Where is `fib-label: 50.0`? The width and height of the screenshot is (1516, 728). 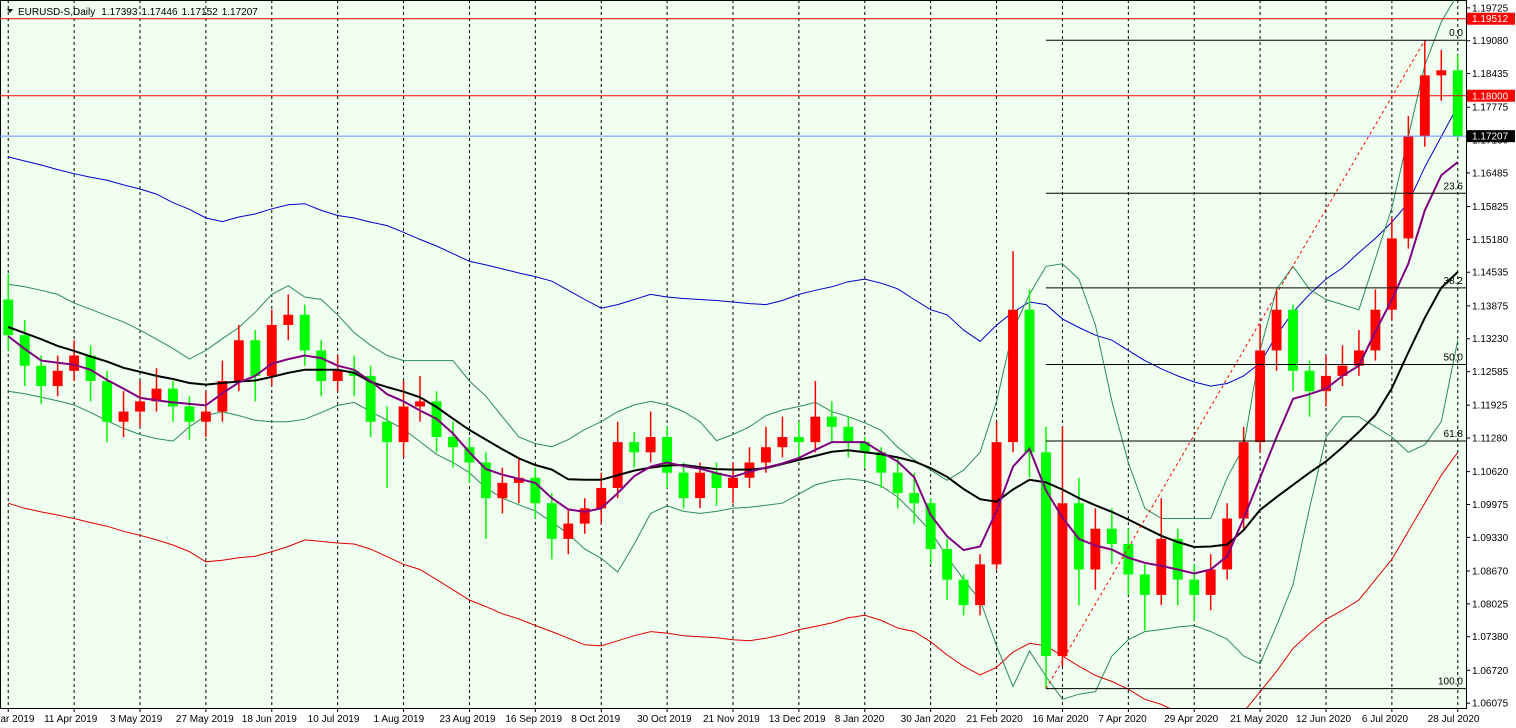 fib-label: 50.0 is located at coordinates (1454, 357).